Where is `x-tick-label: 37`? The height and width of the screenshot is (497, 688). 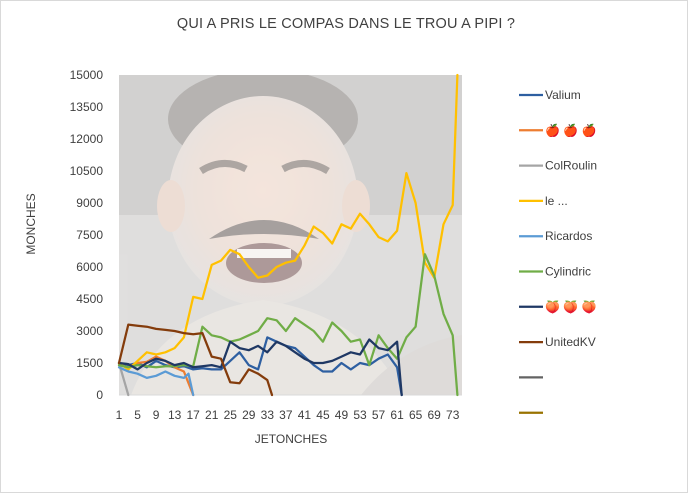 x-tick-label: 37 is located at coordinates (286, 415).